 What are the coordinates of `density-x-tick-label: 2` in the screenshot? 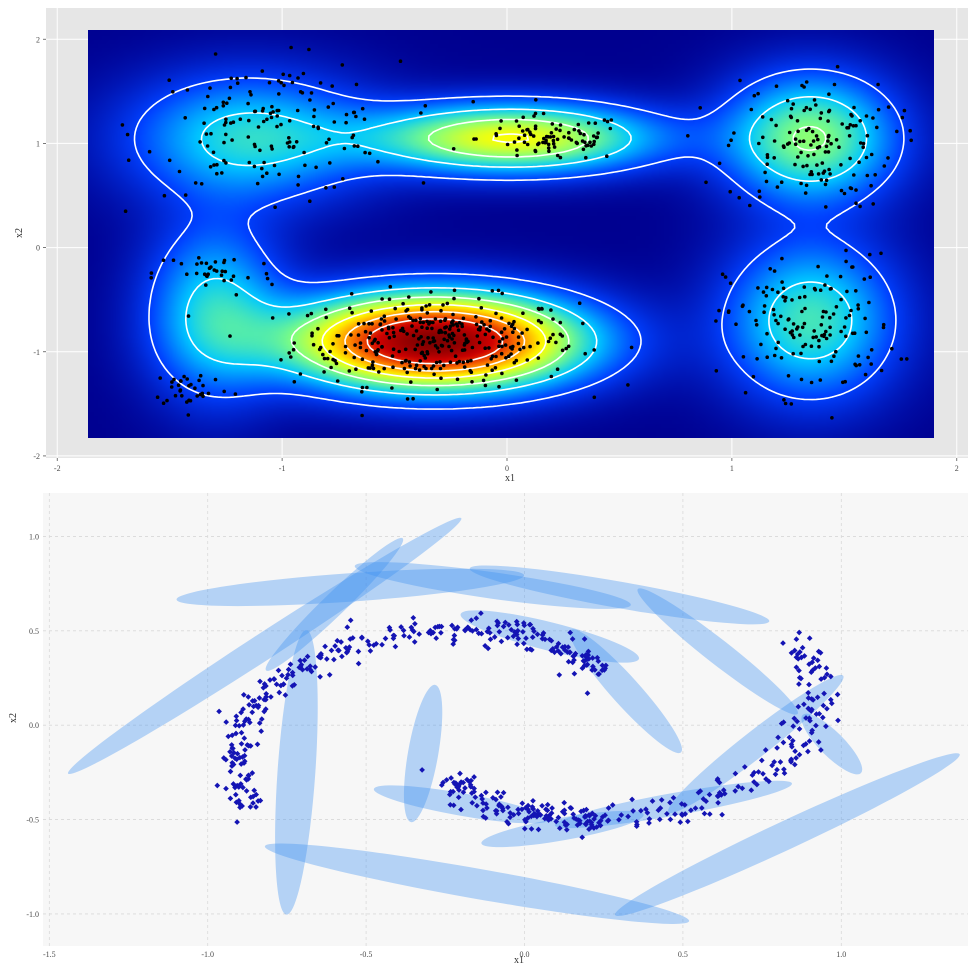 It's located at (957, 468).